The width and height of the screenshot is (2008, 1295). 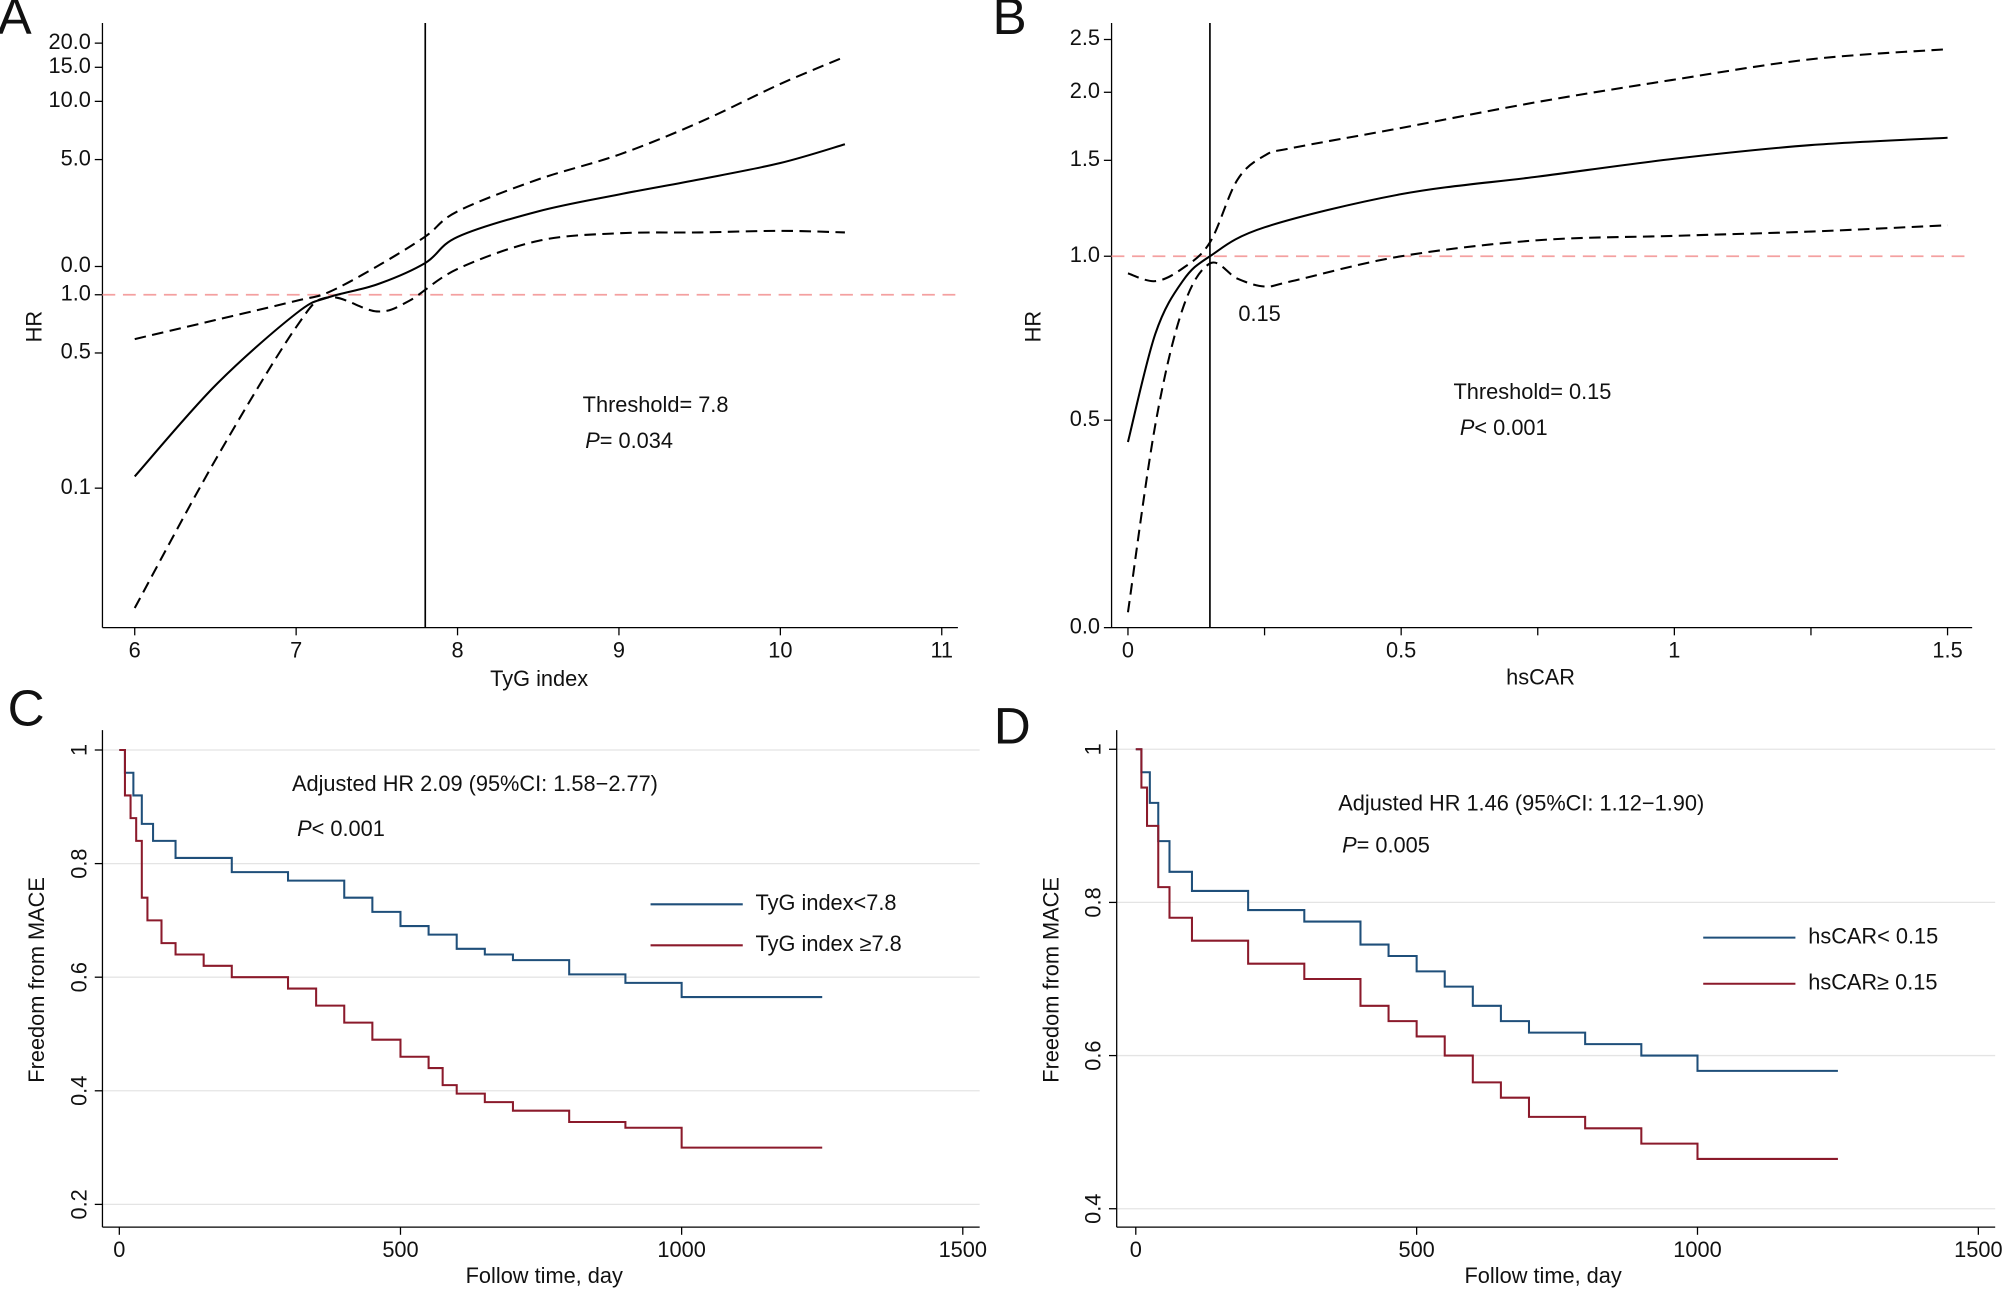 What do you see at coordinates (829, 943) in the screenshot?
I see `legend-label: TyG index ≥7.8` at bounding box center [829, 943].